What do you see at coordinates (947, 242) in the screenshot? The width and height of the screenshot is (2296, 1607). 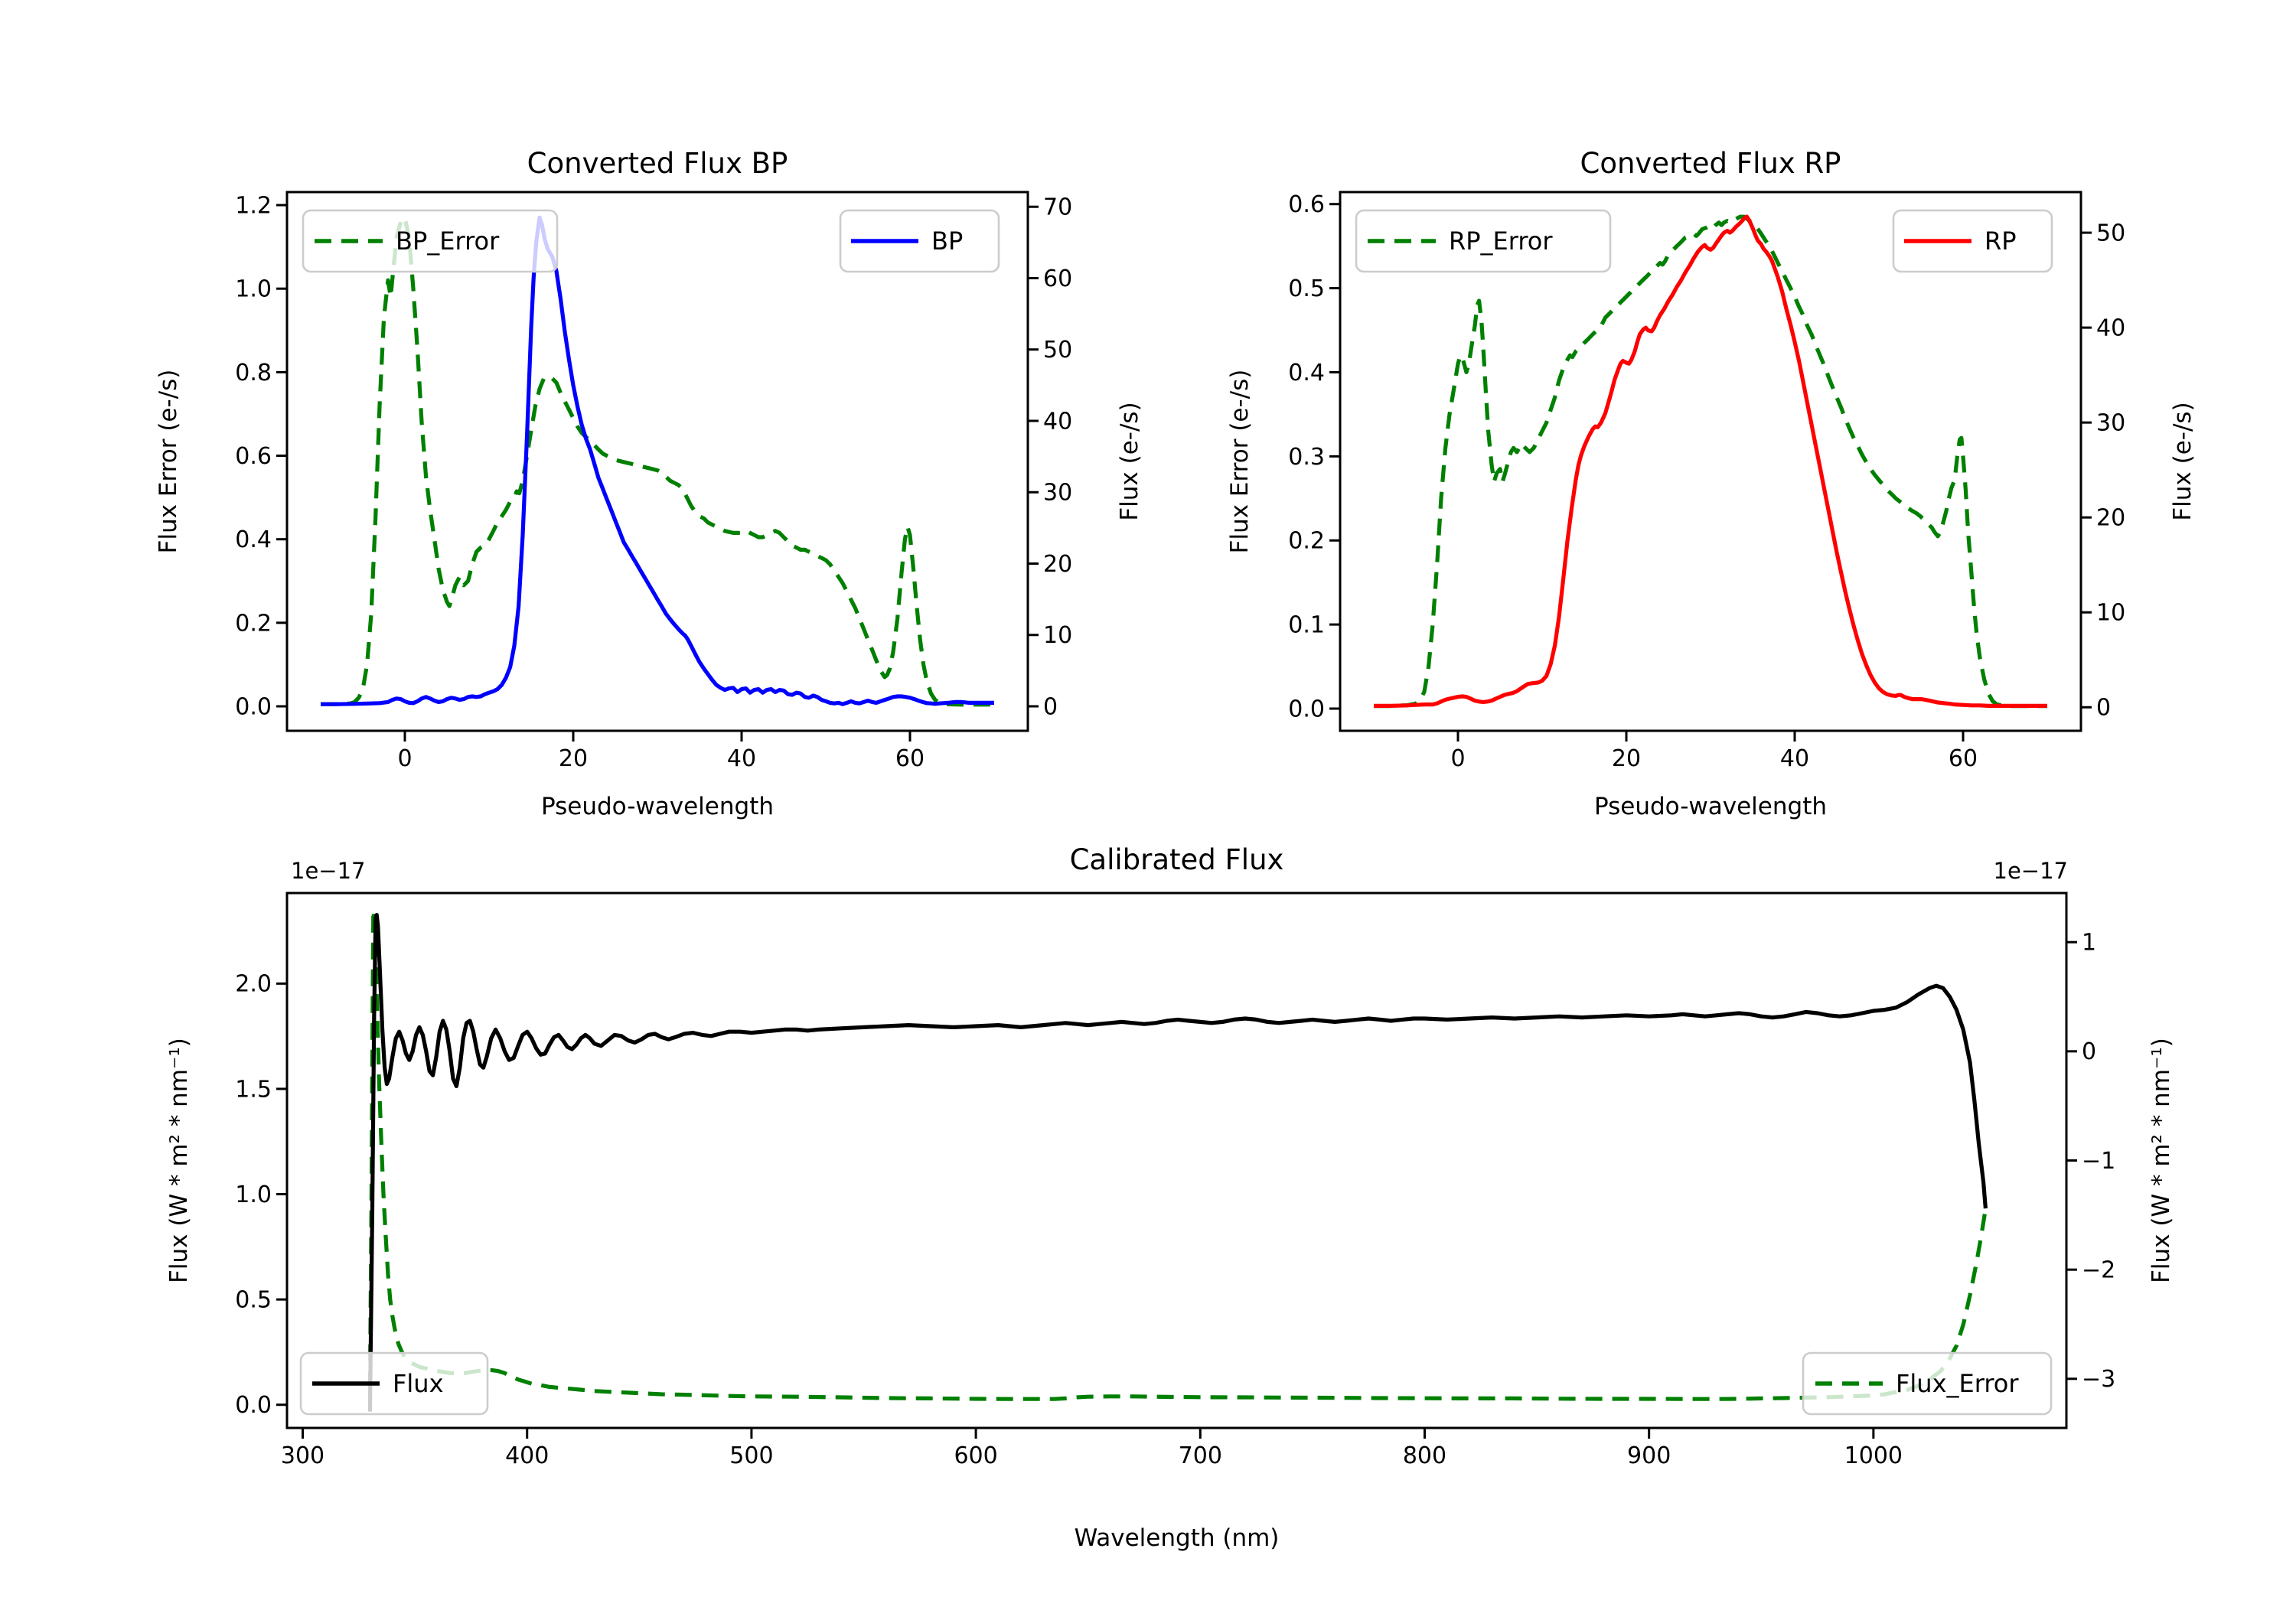 I see `legend-bp-label: BP` at bounding box center [947, 242].